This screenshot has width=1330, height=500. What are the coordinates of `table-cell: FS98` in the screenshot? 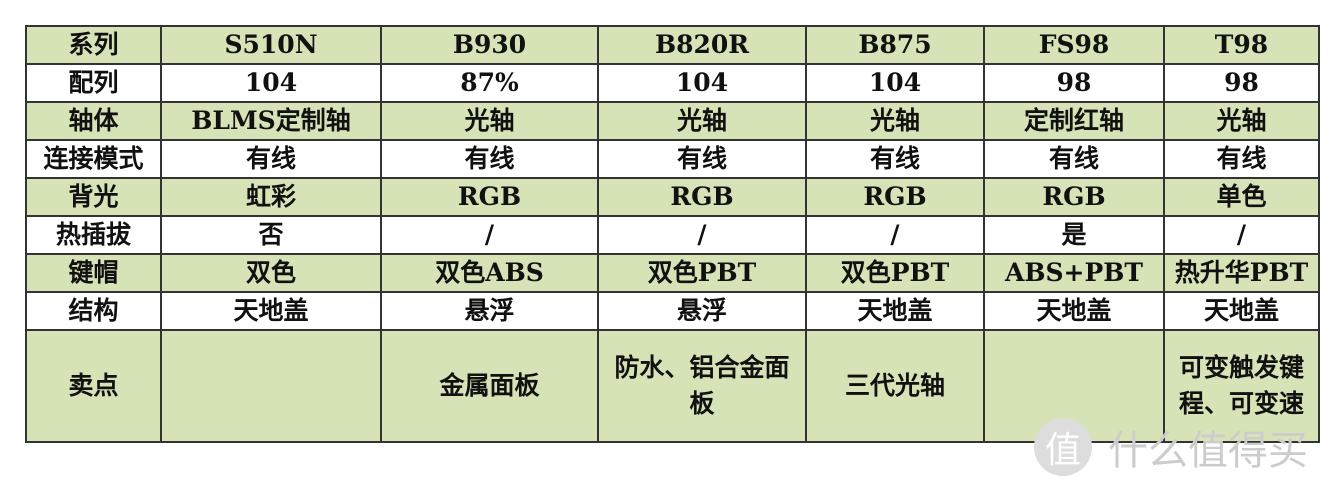 It's located at (1074, 45).